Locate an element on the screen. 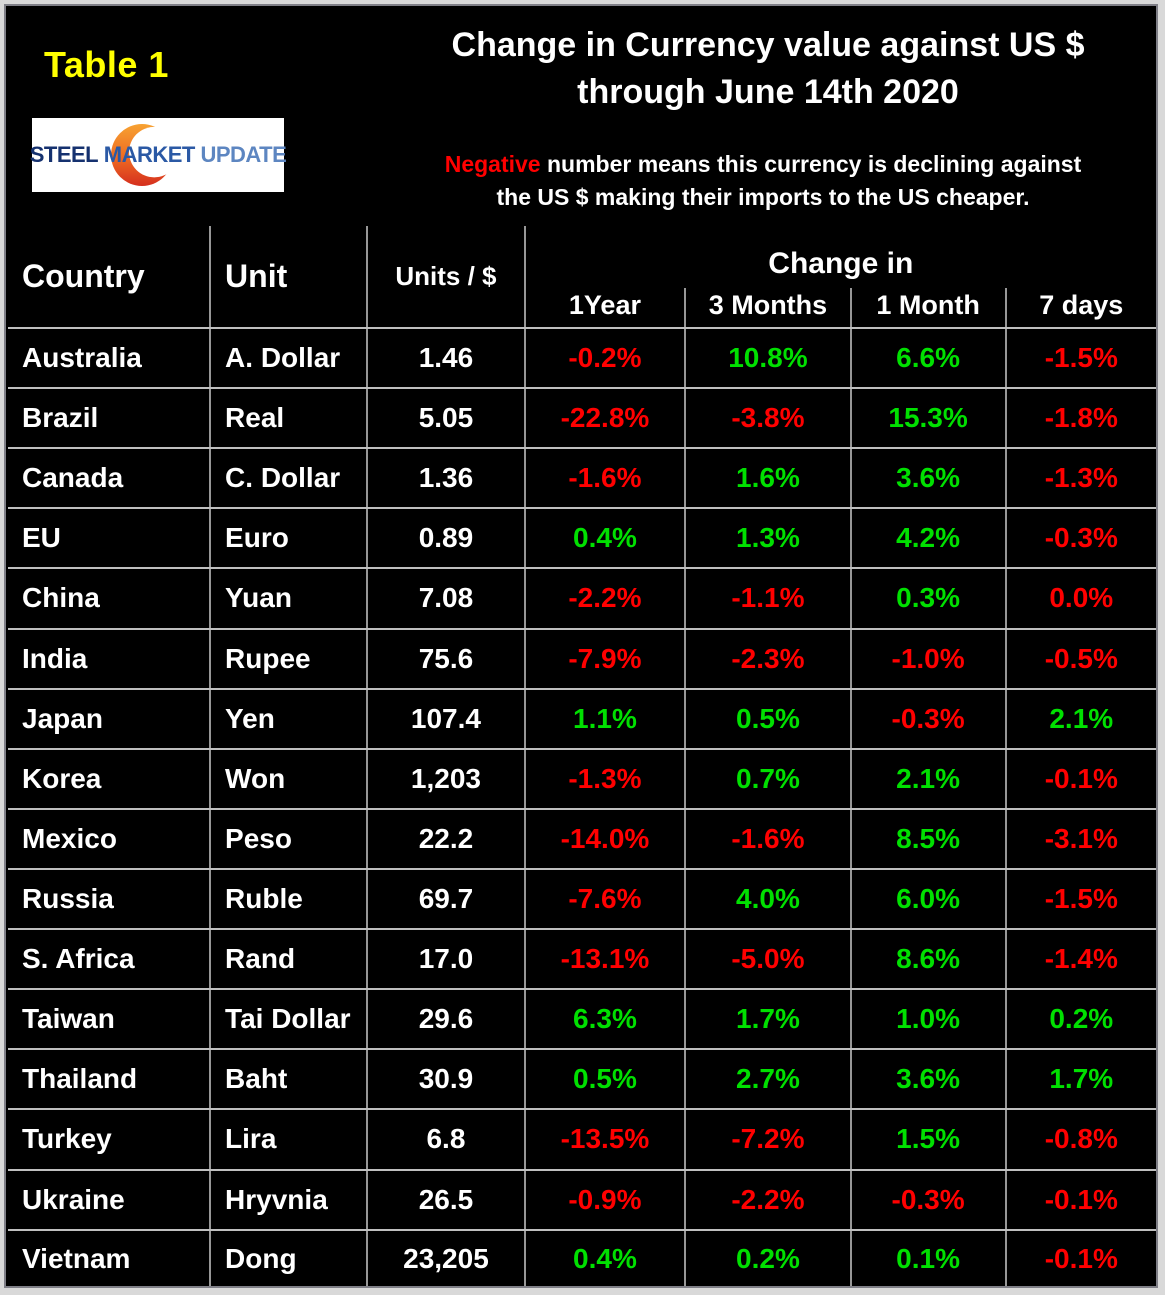 The height and width of the screenshot is (1295, 1165). units-per-dollar-cell: 23,205 is located at coordinates (446, 1257).